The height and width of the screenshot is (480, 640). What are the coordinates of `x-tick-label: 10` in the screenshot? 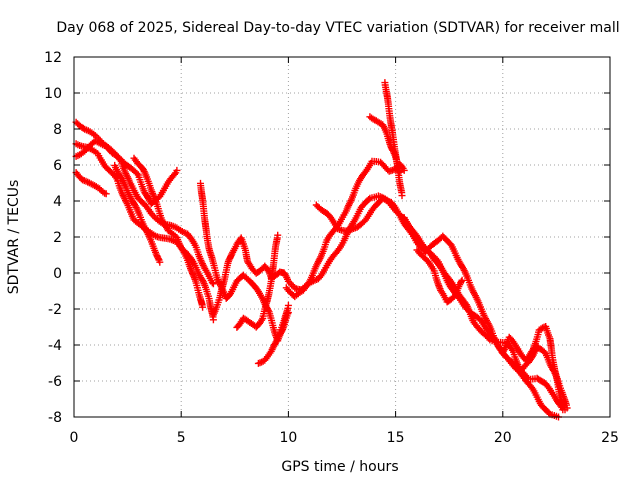 It's located at (288, 438).